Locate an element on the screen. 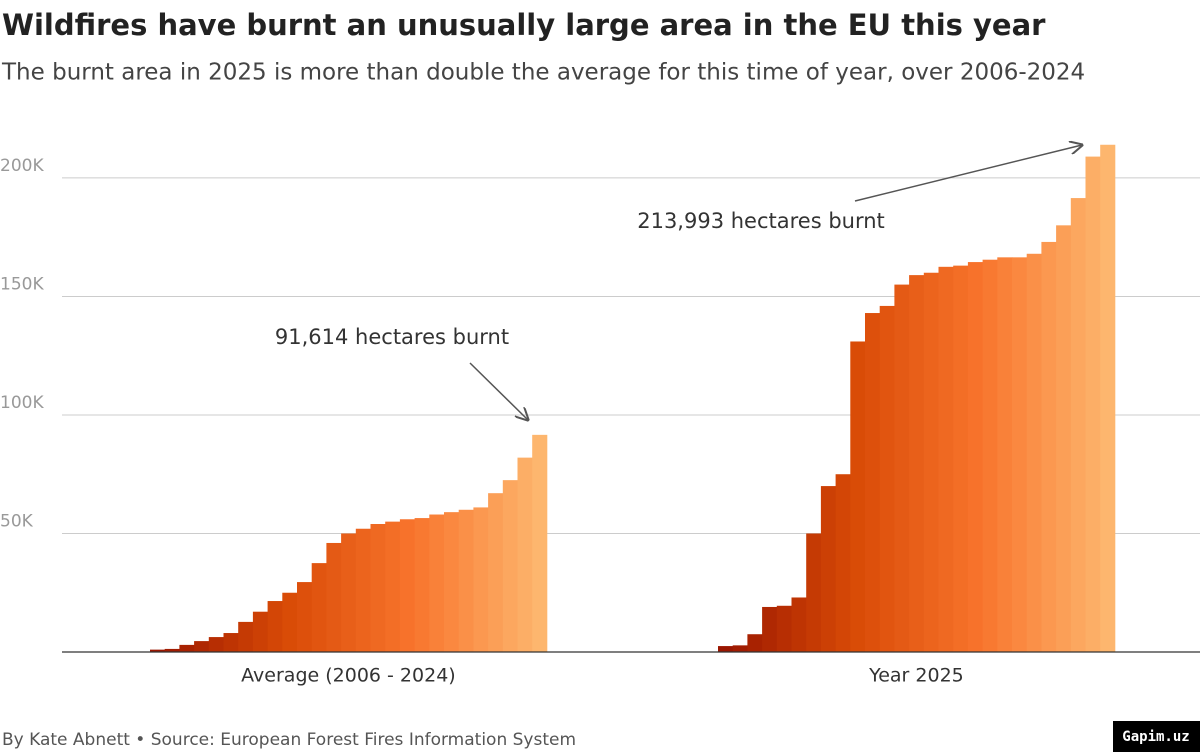 The height and width of the screenshot is (752, 1200). watermark-box is located at coordinates (1156, 736).